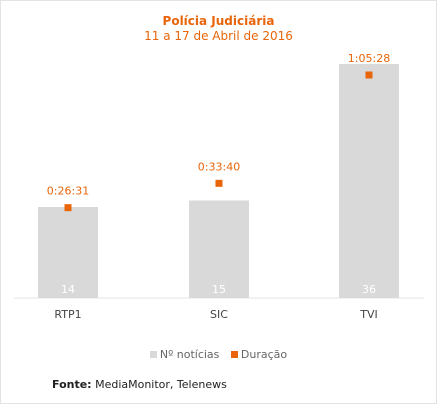  Describe the element at coordinates (369, 181) in the screenshot. I see `bar-tvi` at that location.